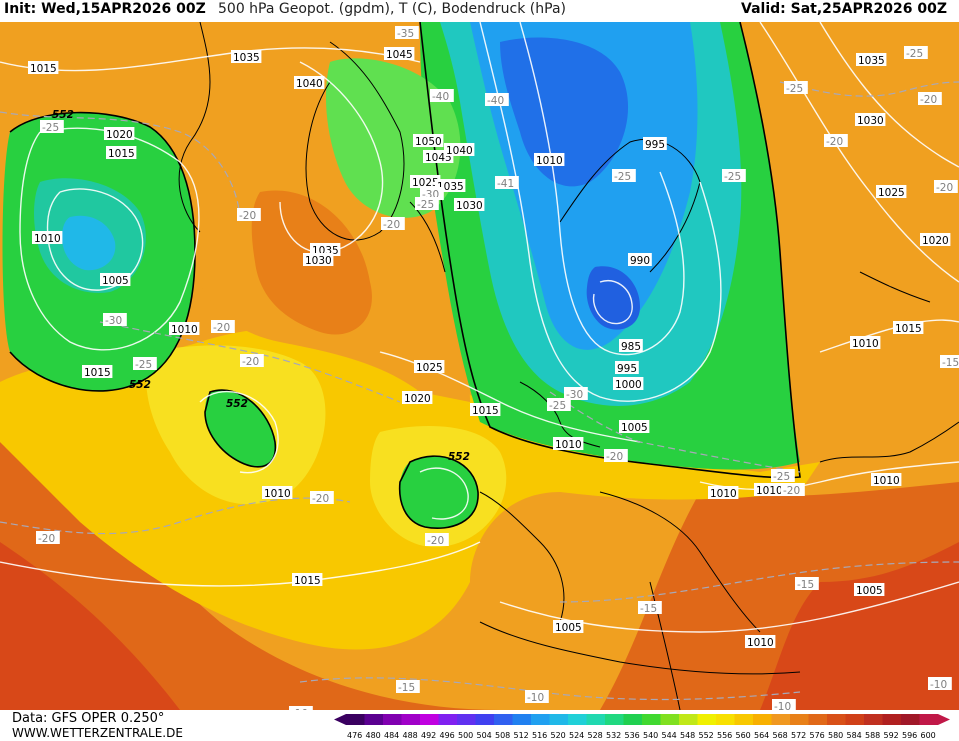 Image resolution: width=959 pixels, height=741 pixels. Describe the element at coordinates (340, 719) in the screenshot. I see `legend-arrow-left` at that location.